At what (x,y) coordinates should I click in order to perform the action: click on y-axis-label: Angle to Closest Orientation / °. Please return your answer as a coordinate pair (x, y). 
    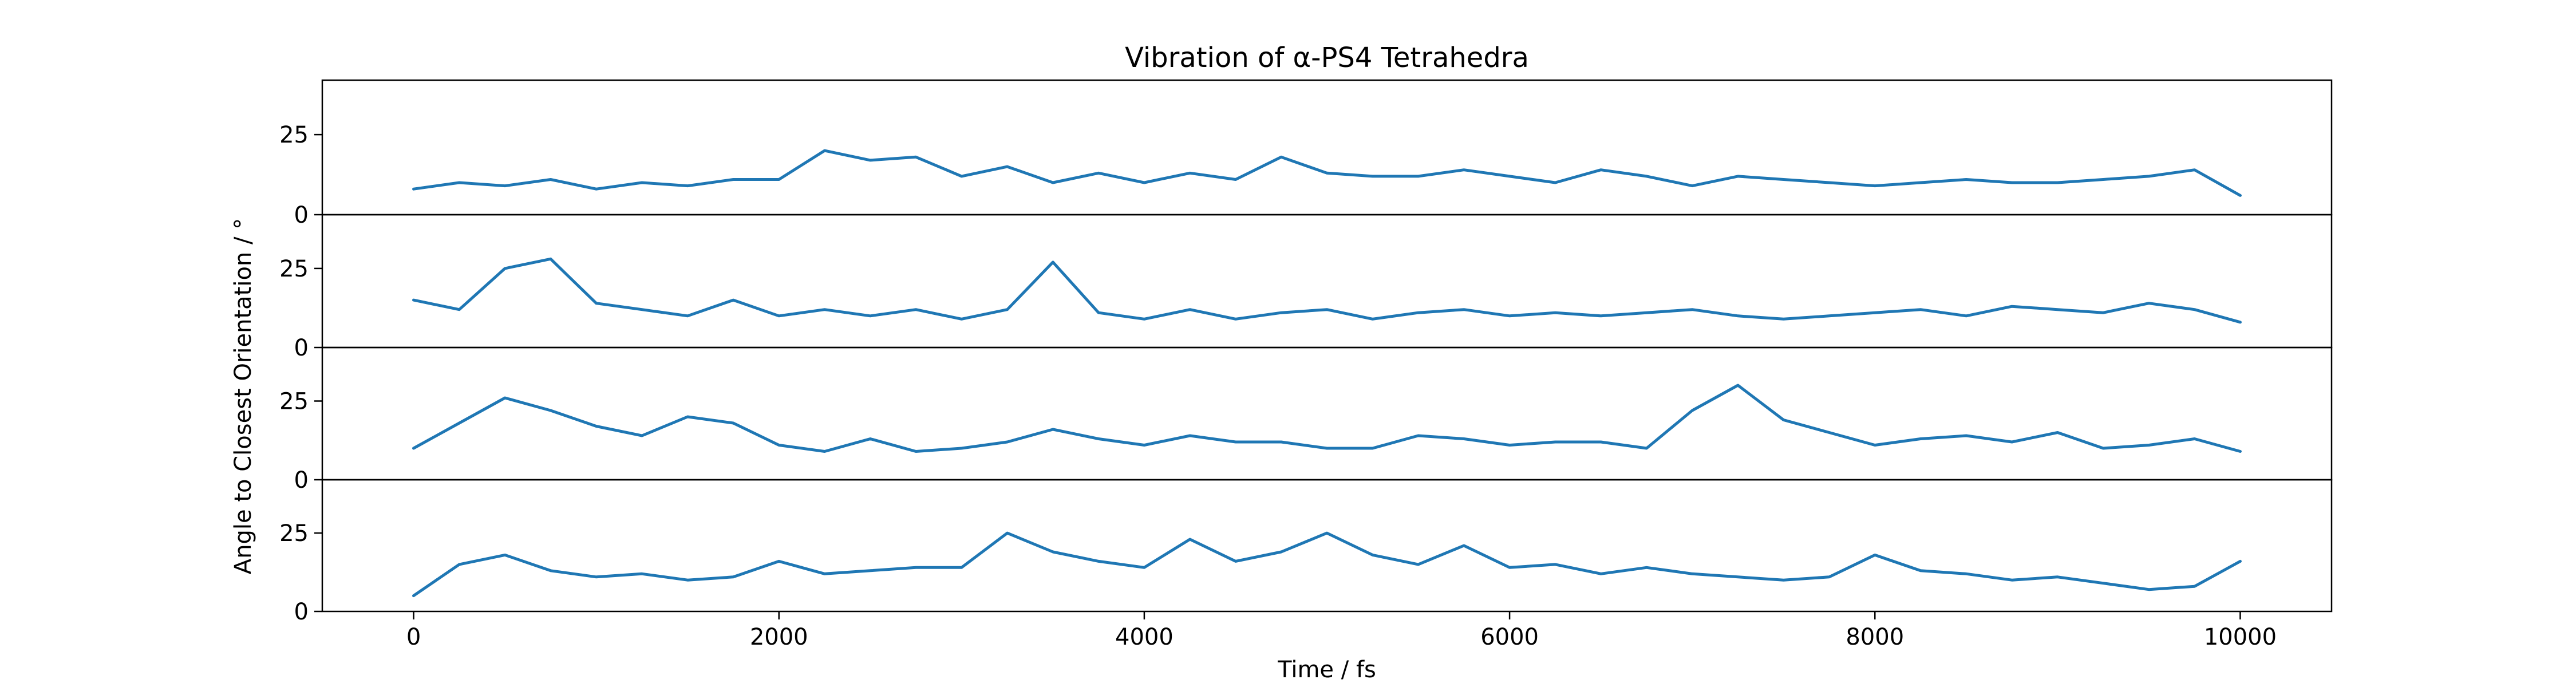
    Looking at the image, I should click on (243, 396).